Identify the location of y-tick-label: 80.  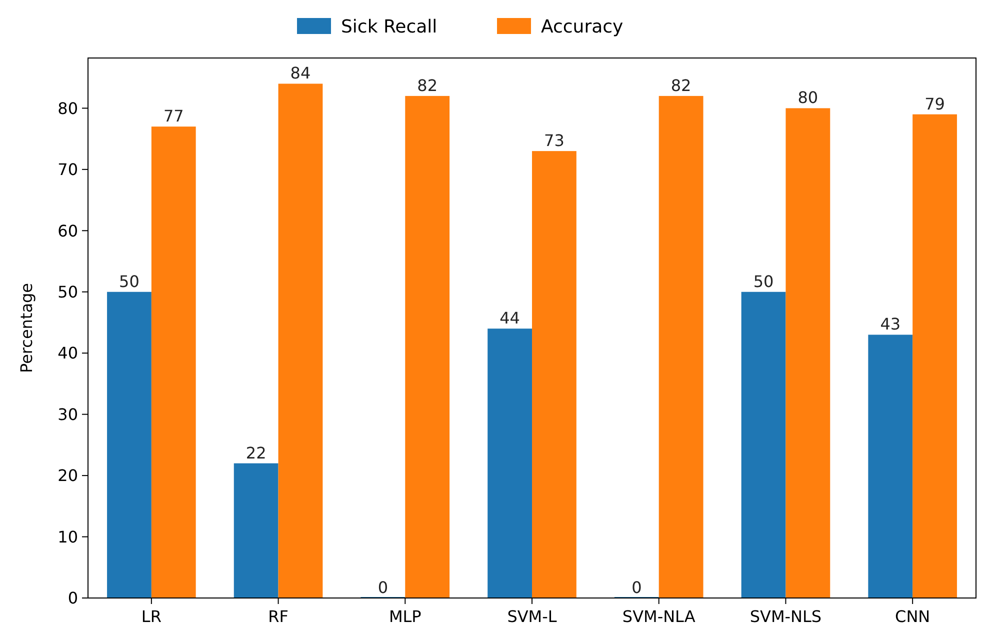
(68, 108).